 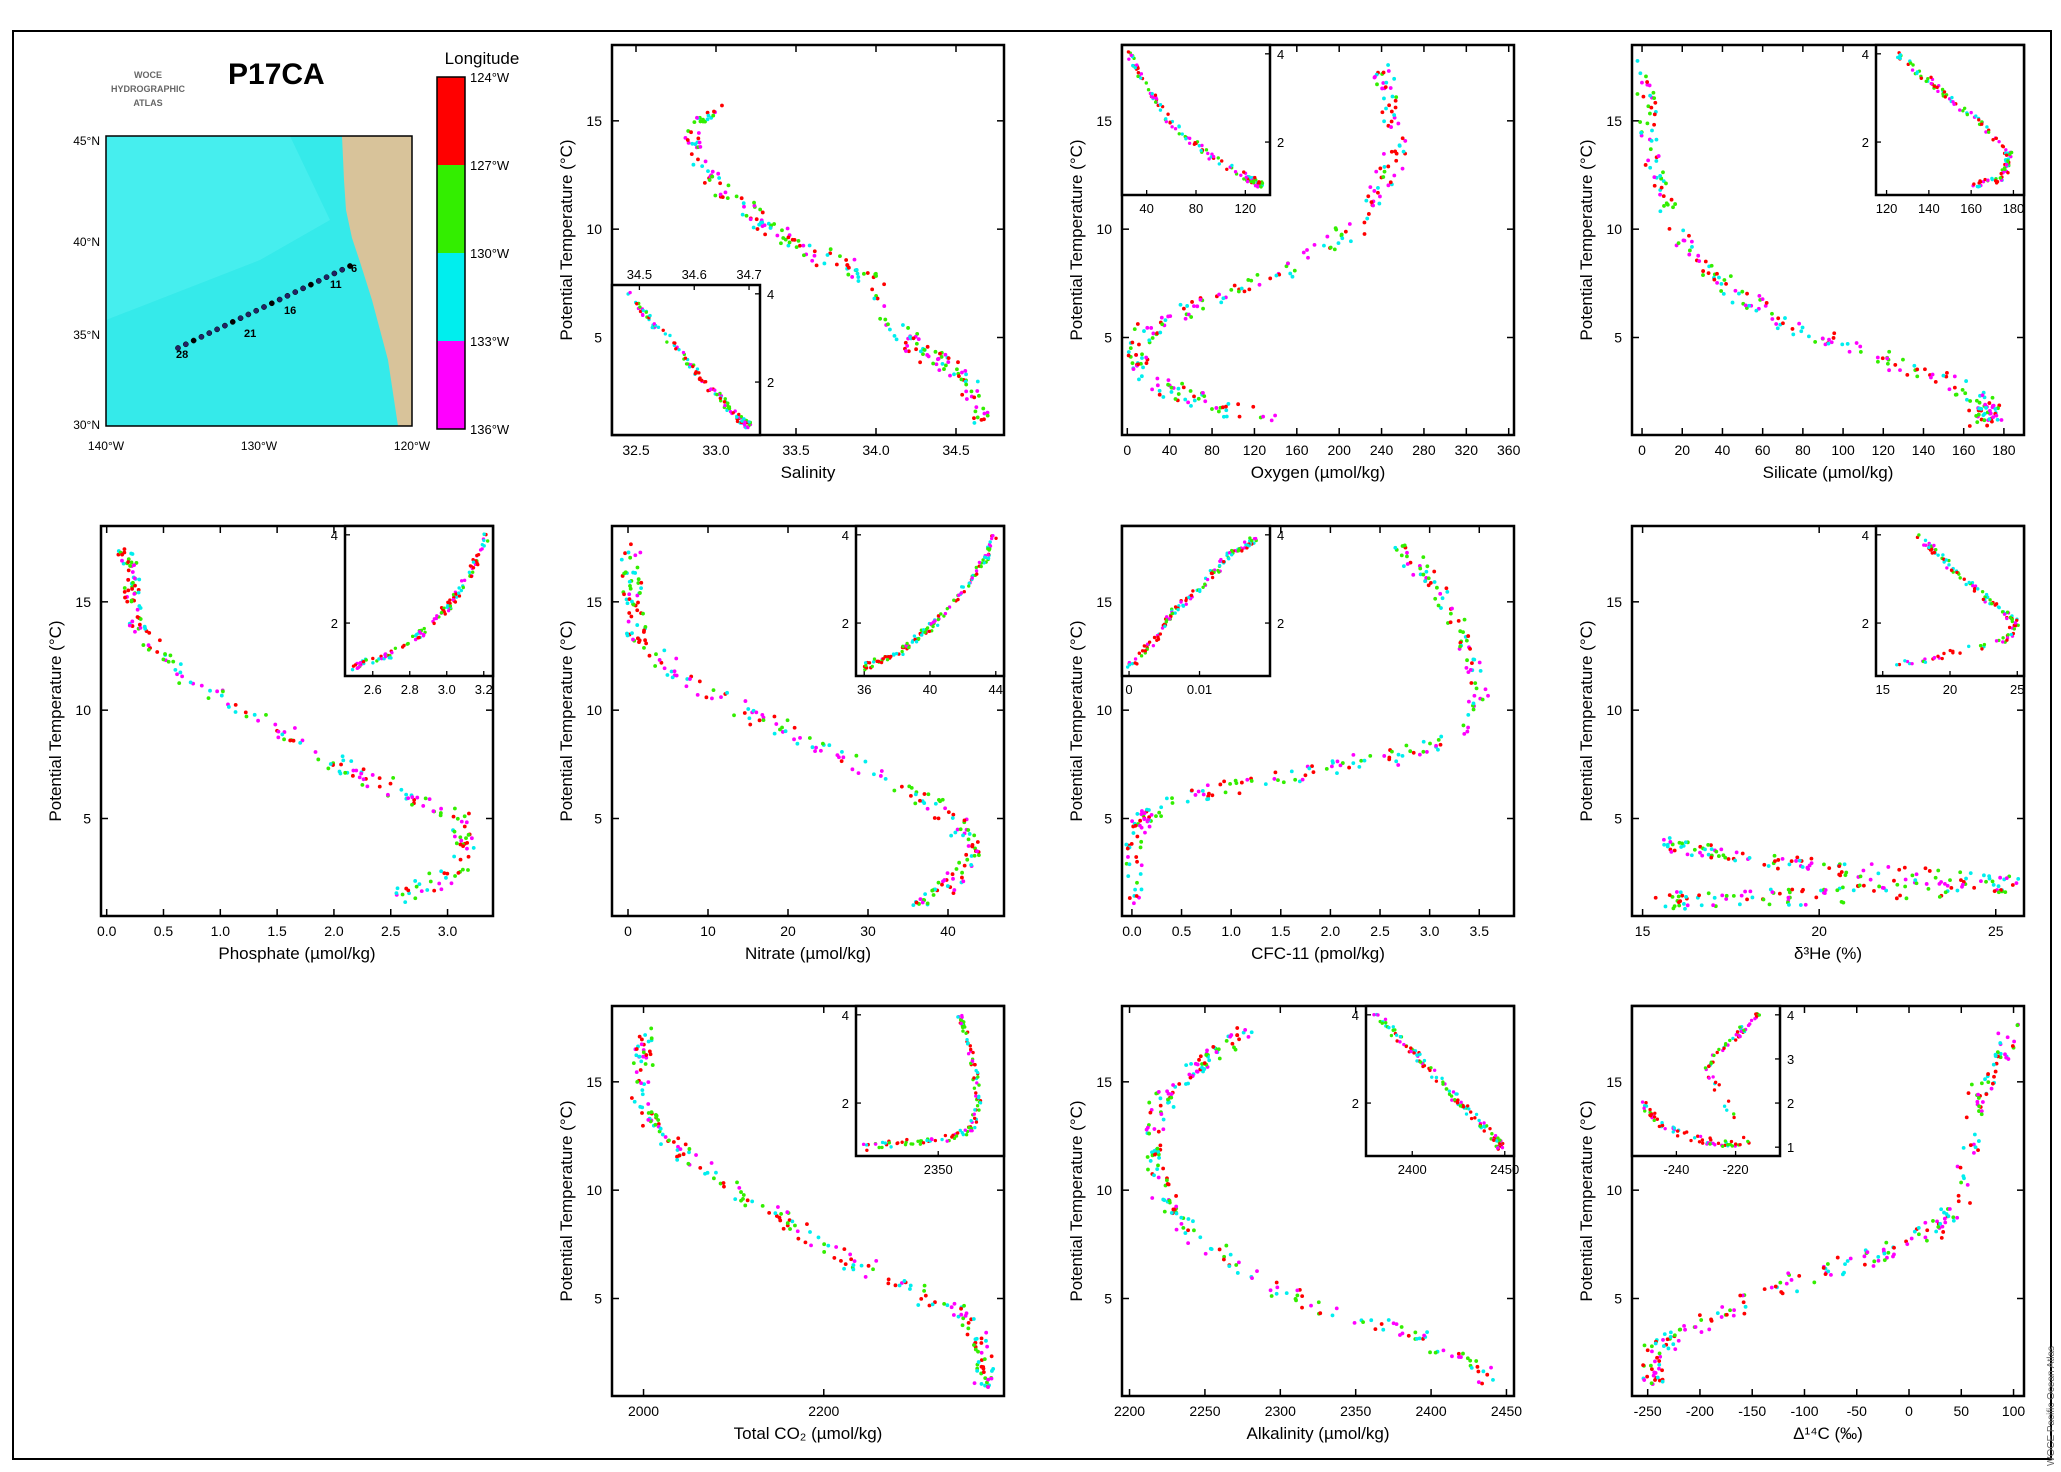 What do you see at coordinates (1700, 1411) in the screenshot?
I see `x-tick-label: -200` at bounding box center [1700, 1411].